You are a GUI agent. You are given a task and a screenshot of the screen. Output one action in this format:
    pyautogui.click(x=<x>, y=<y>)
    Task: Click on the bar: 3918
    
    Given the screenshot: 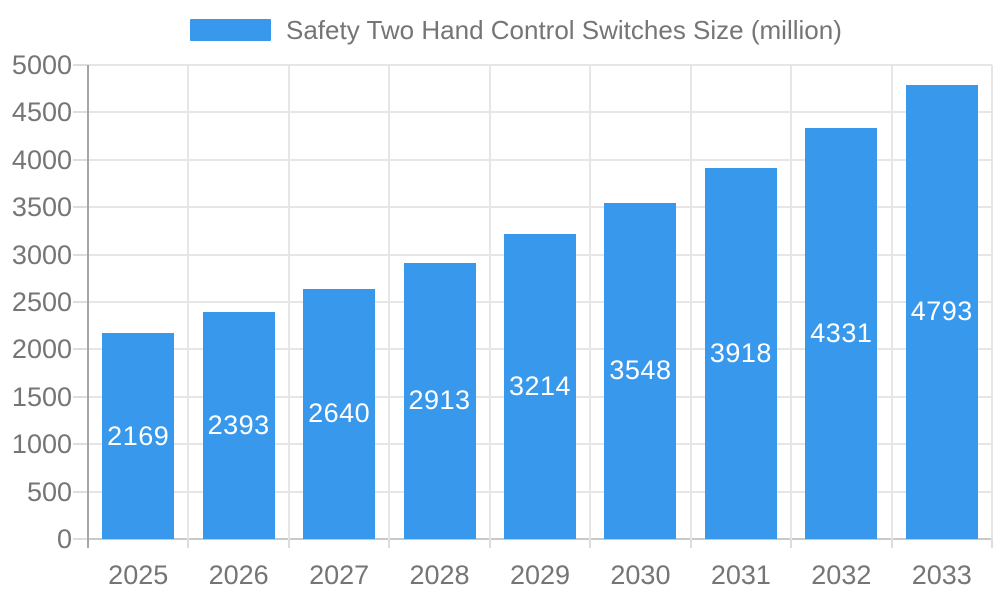 What is the action you would take?
    pyautogui.click(x=740, y=353)
    